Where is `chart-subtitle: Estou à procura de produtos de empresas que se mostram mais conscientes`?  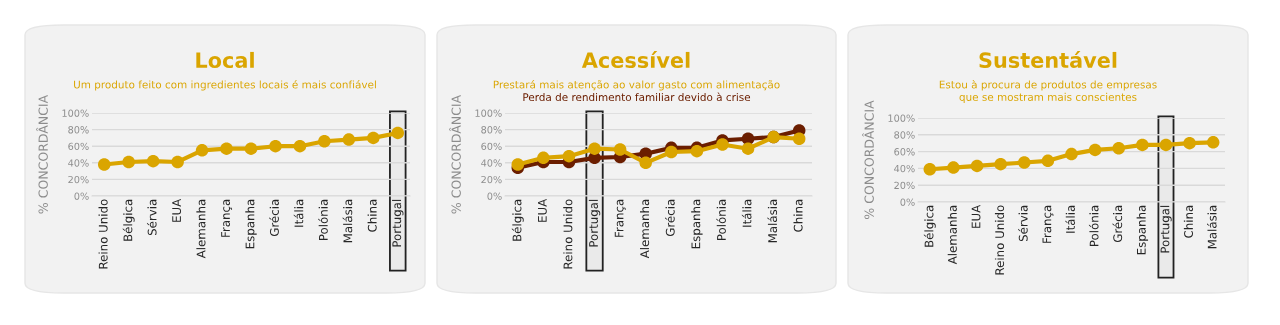 chart-subtitle: Estou à procura de produtos de empresas que se mostram mais conscientes is located at coordinates (1048, 91).